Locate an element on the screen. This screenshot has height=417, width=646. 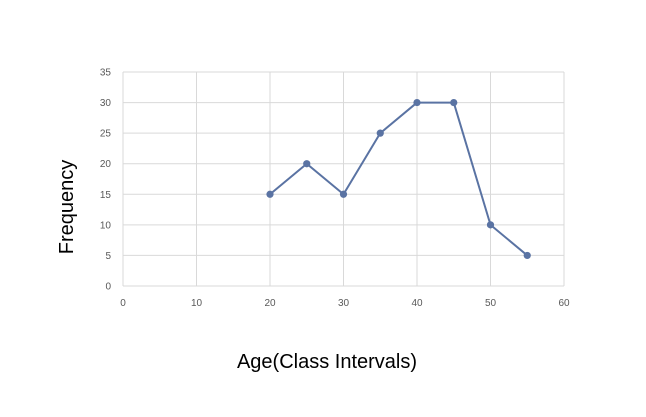
y-tick-label: 20 is located at coordinates (106, 164).